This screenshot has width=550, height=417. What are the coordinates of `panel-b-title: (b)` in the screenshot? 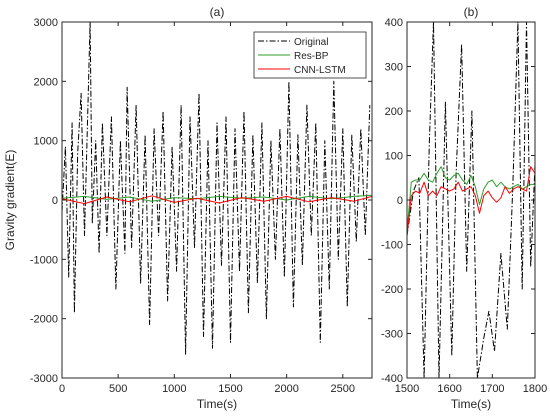 It's located at (471, 12).